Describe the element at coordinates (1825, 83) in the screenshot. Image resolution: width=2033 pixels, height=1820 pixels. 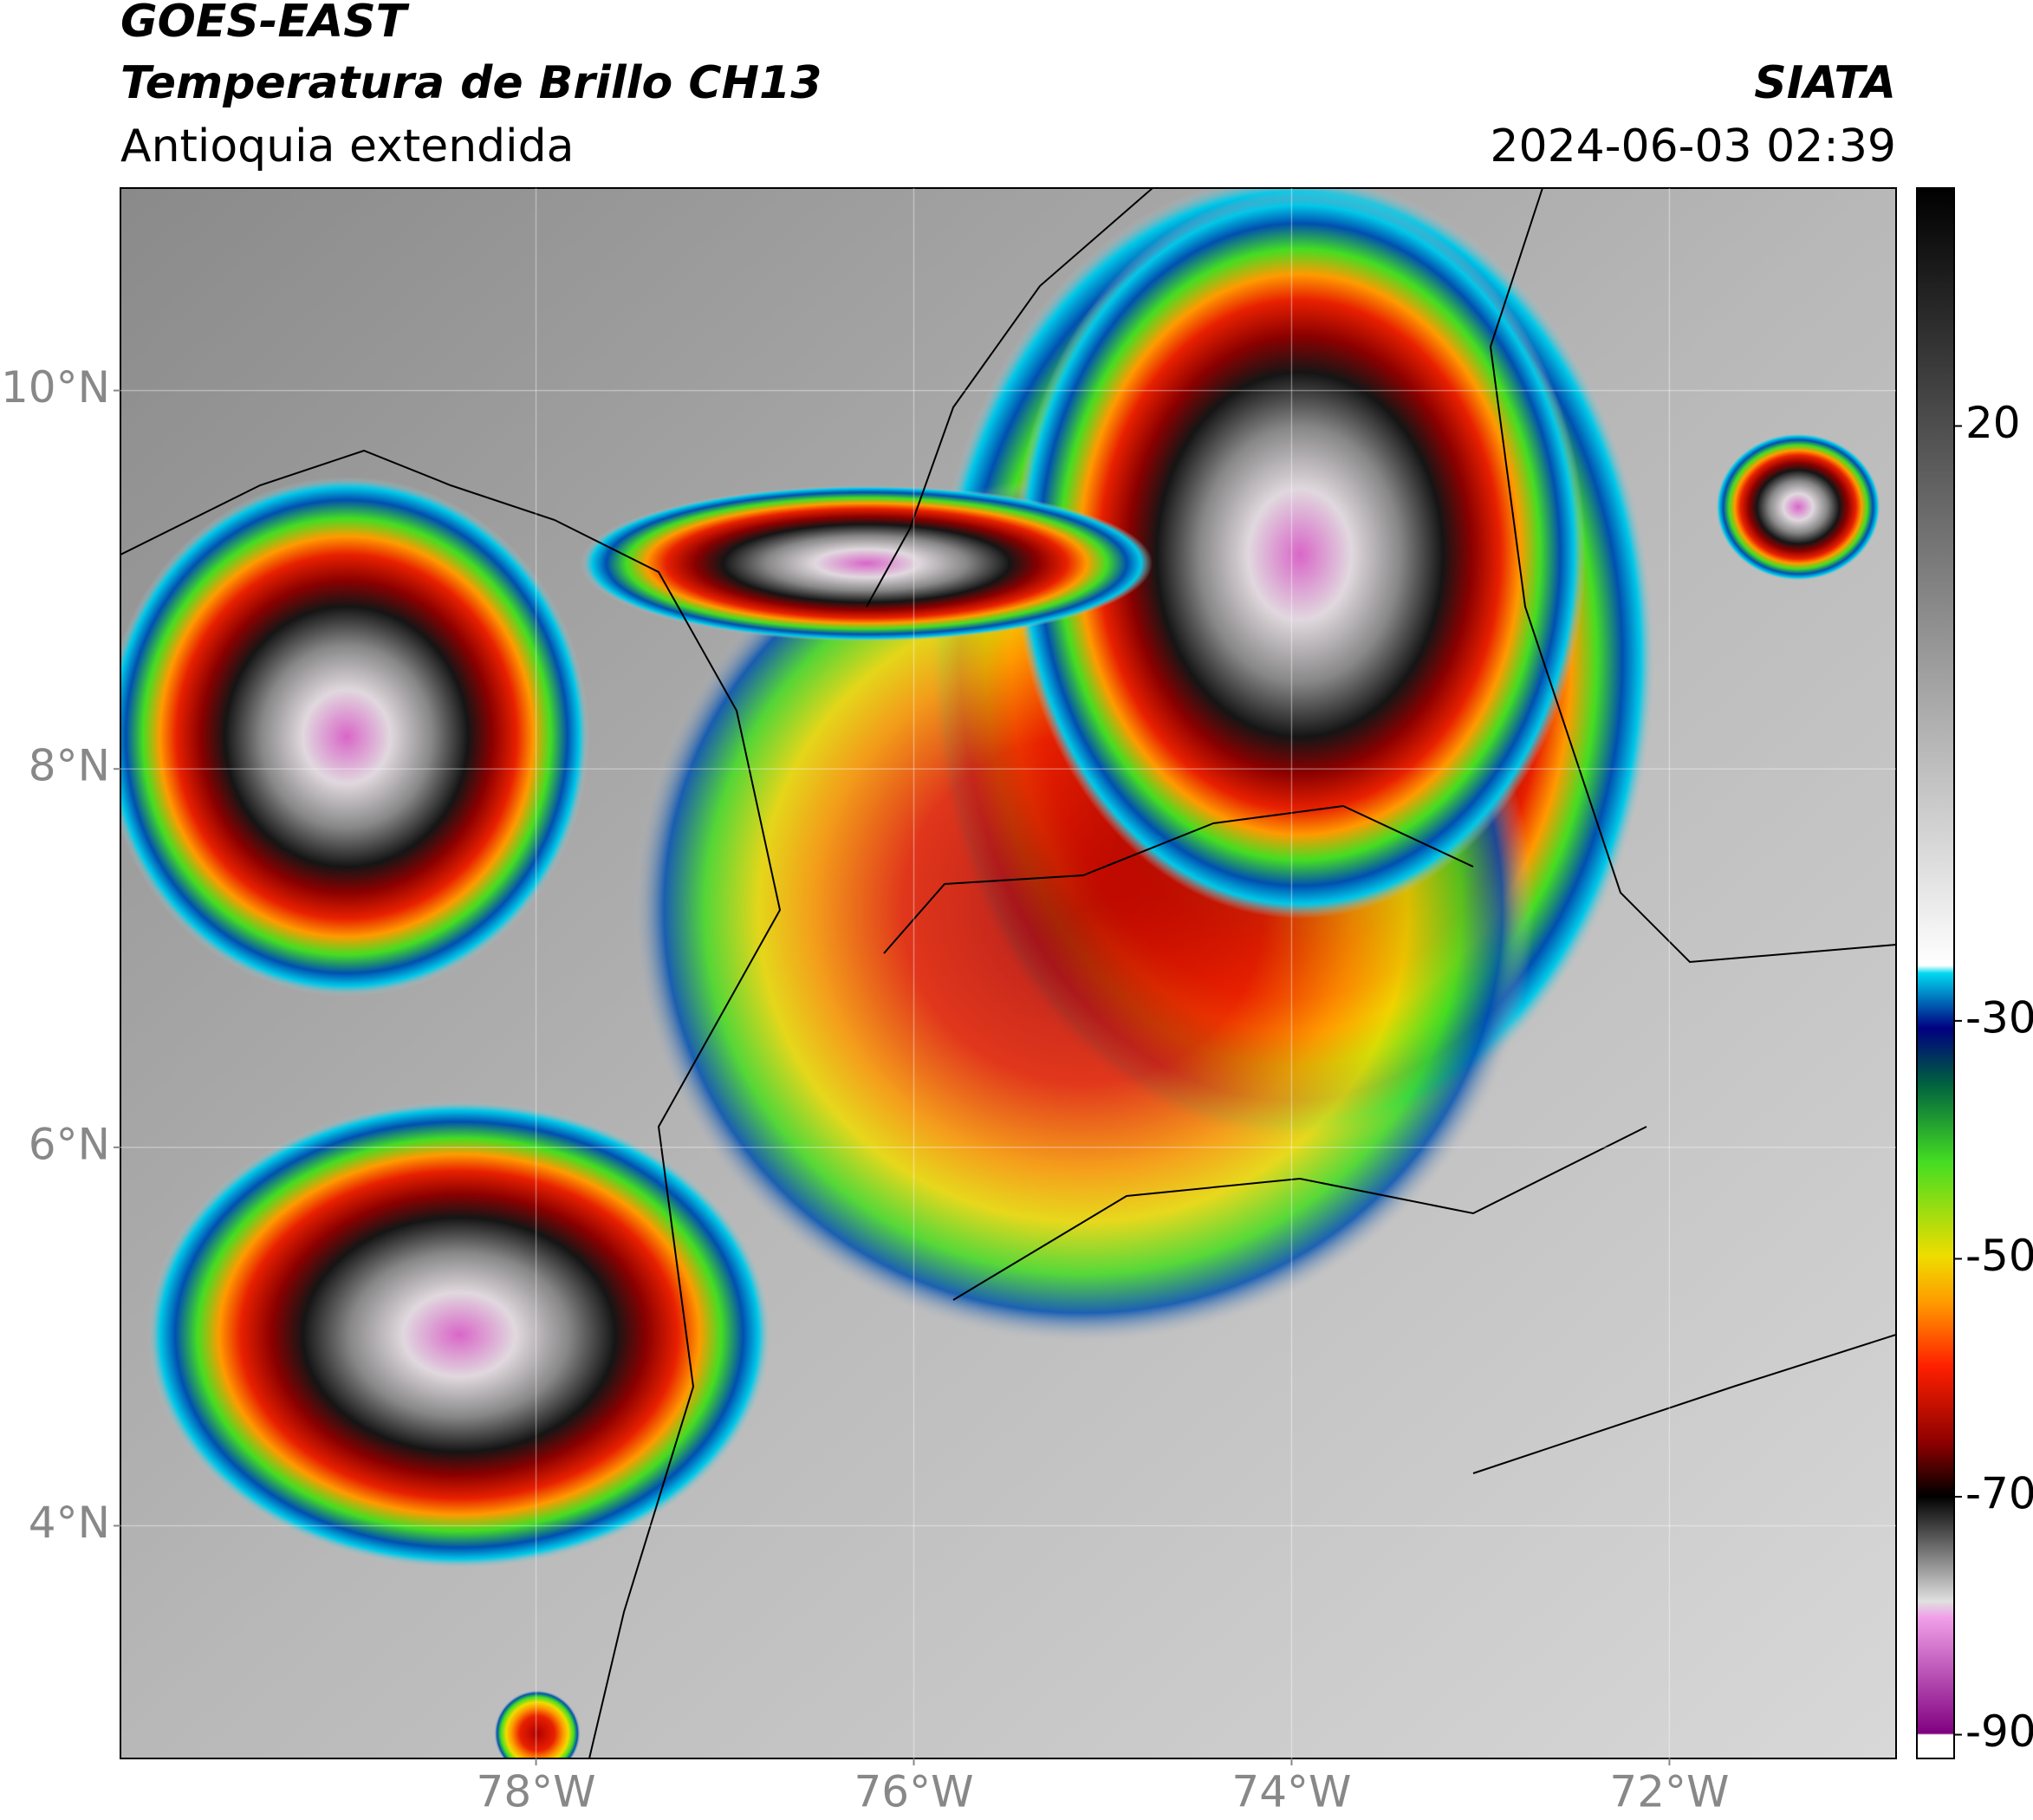
I see `source: SIATA` at that location.